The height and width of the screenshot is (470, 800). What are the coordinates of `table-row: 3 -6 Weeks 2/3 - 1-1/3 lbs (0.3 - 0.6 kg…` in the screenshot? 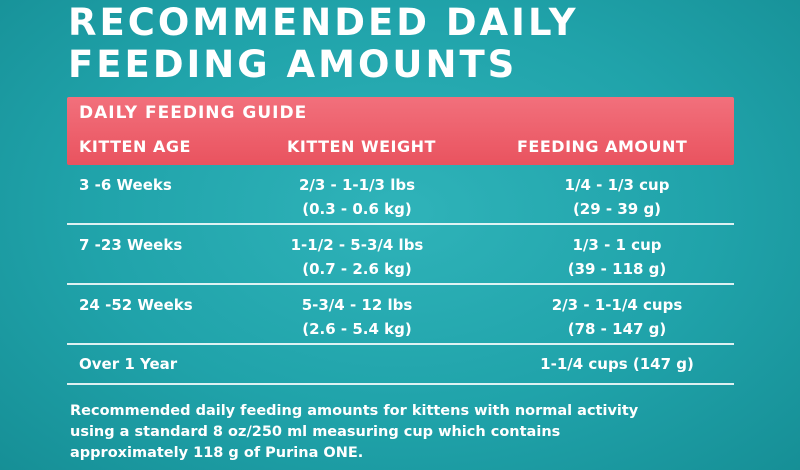 It's located at (400, 195).